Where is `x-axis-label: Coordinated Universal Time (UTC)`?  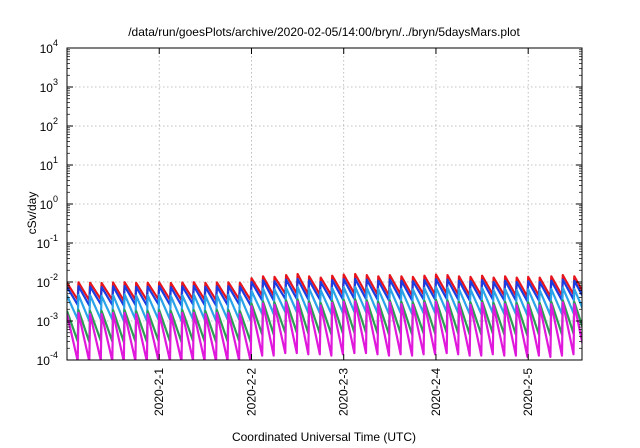
x-axis-label: Coordinated Universal Time (UTC) is located at coordinates (324, 437).